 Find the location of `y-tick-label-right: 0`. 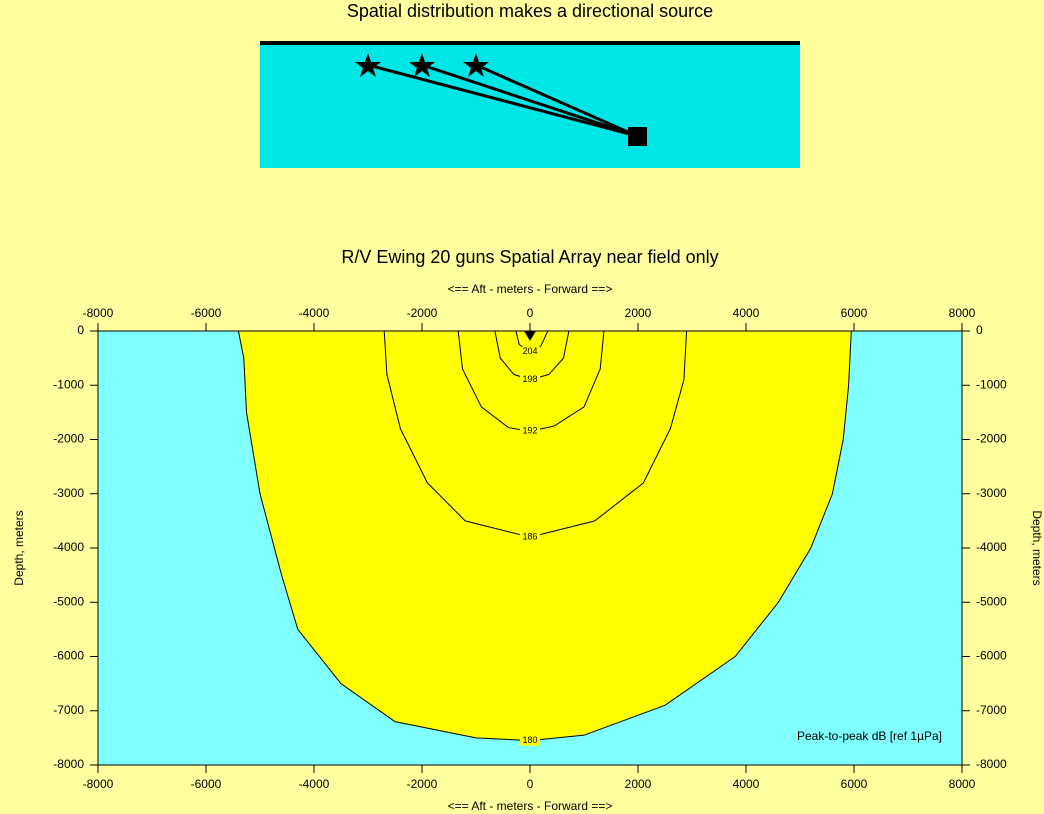

y-tick-label-right: 0 is located at coordinates (979, 330).